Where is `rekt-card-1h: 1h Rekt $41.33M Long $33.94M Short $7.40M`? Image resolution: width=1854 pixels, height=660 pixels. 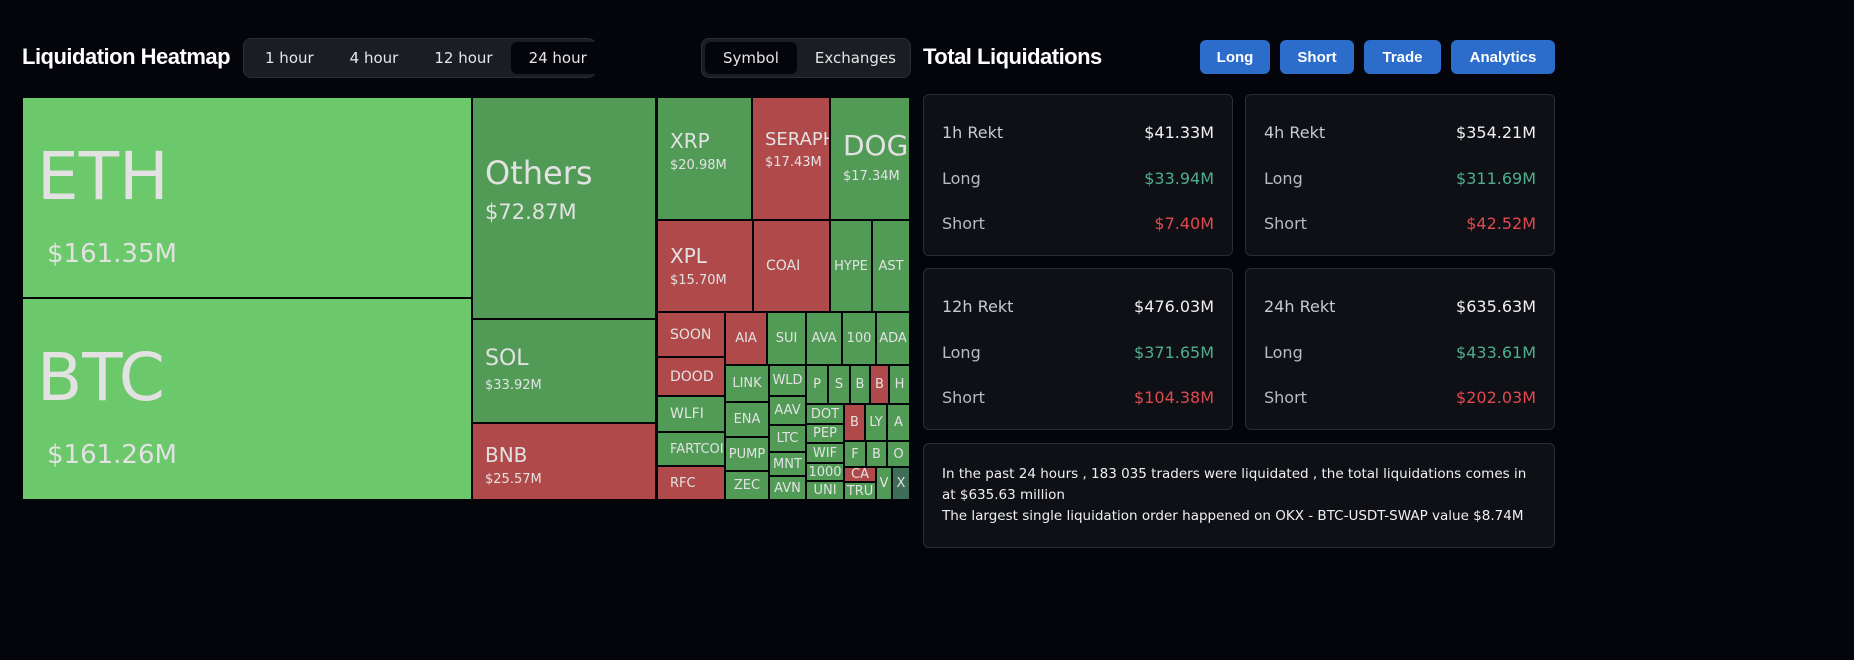
rekt-card-1h: 1h Rekt $41.33M Long $33.94M Short $7.40M is located at coordinates (1078, 175).